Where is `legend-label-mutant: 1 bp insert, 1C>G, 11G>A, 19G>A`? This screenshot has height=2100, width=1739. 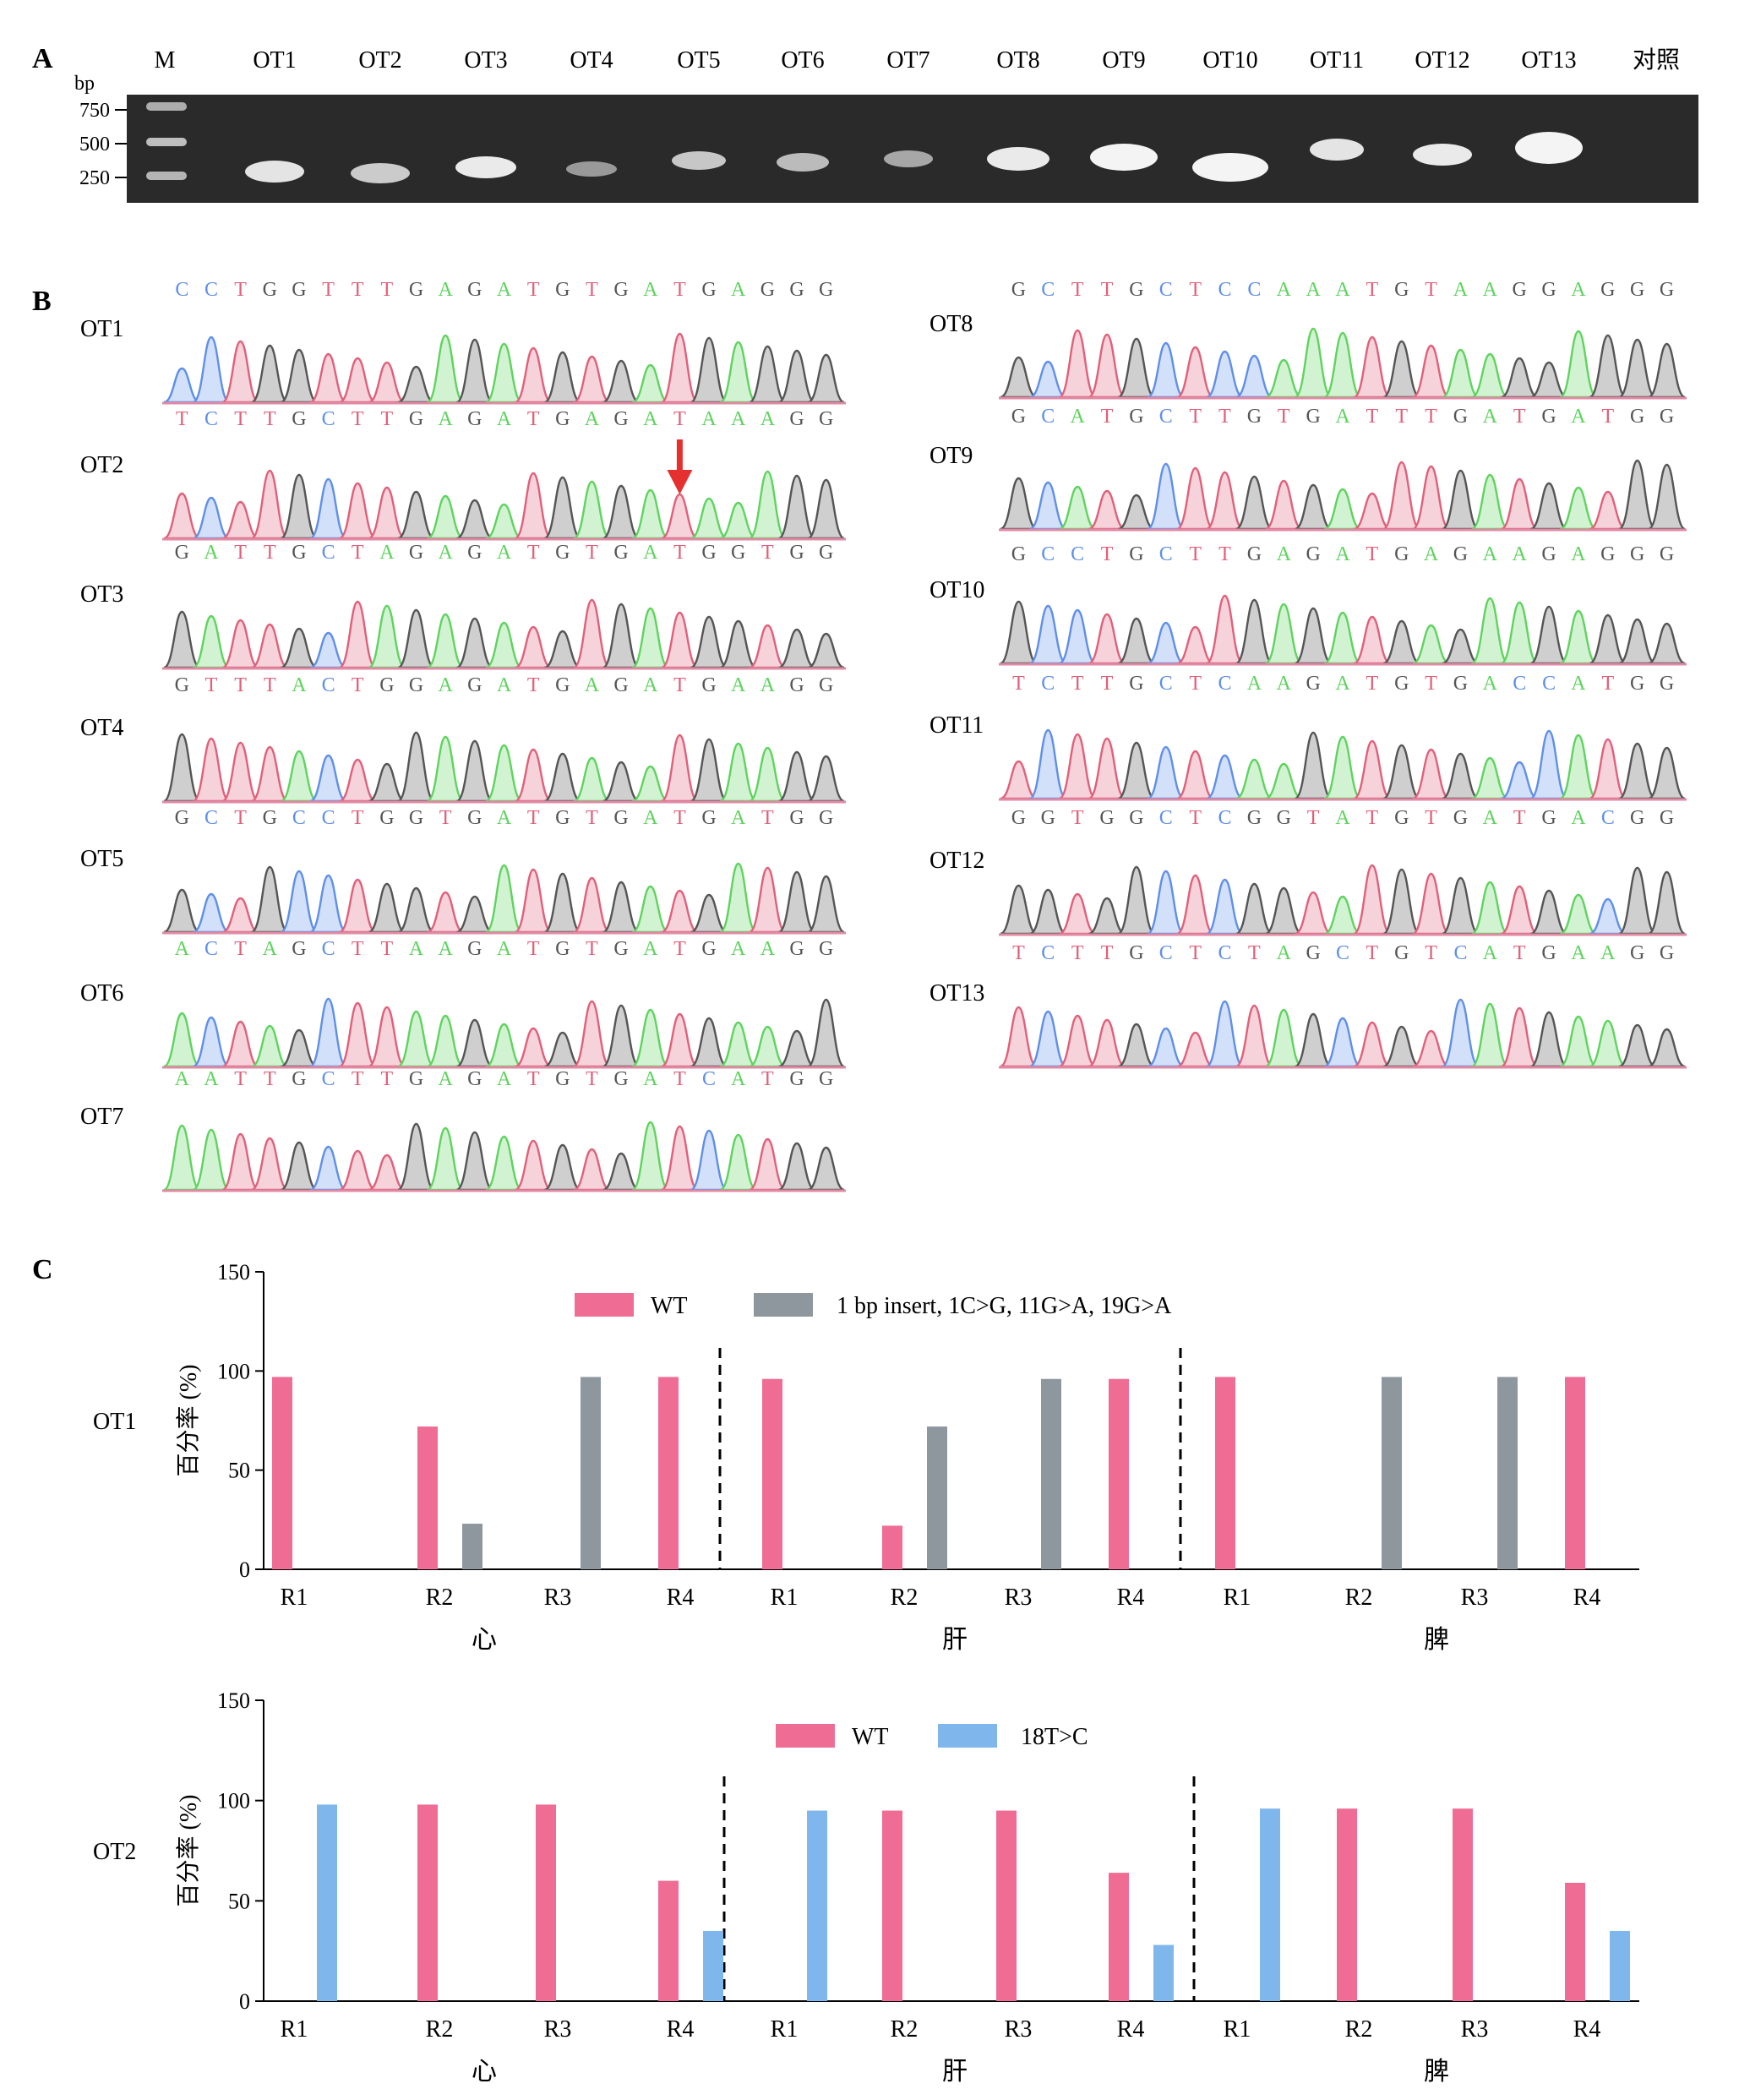
legend-label-mutant: 1 bp insert, 1C>G, 11G>A, 19G>A is located at coordinates (1004, 1306).